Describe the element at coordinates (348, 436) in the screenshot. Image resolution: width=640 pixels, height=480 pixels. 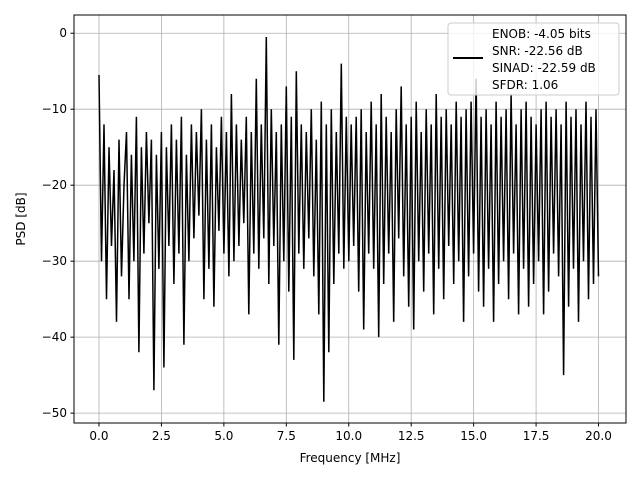
I see `x-tick-label: 10.0` at that location.